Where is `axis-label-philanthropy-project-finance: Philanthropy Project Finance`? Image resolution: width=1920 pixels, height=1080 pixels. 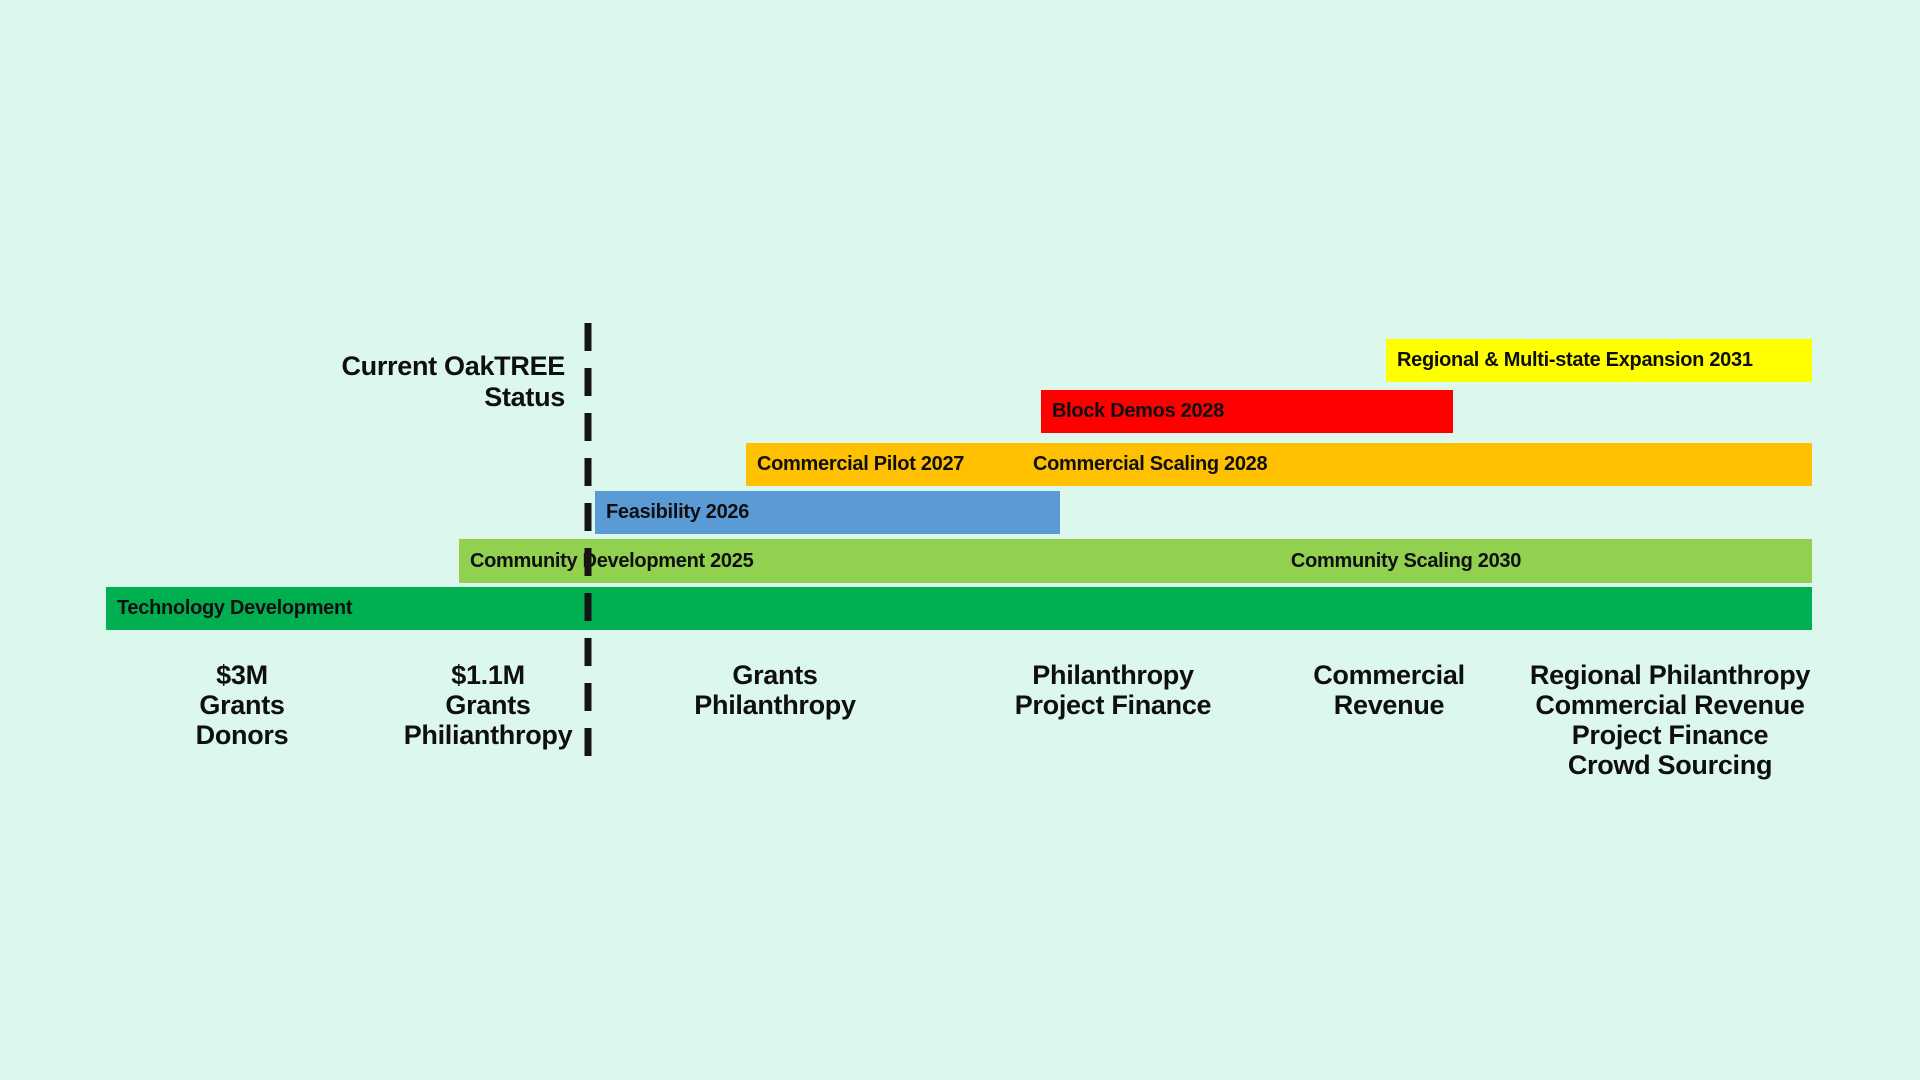
axis-label-philanthropy-project-finance: Philanthropy Project Finance is located at coordinates (1113, 690).